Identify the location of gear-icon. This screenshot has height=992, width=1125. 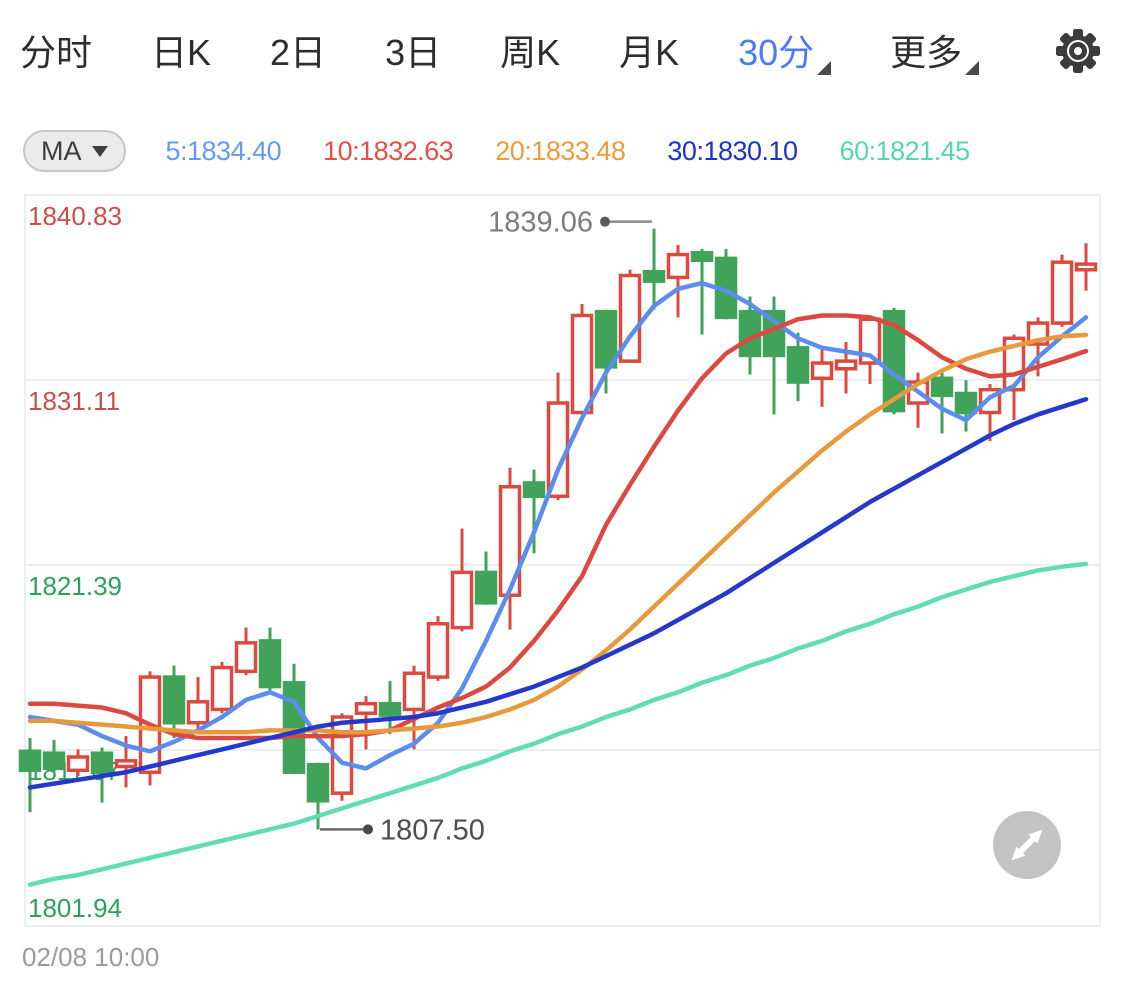
(1078, 51).